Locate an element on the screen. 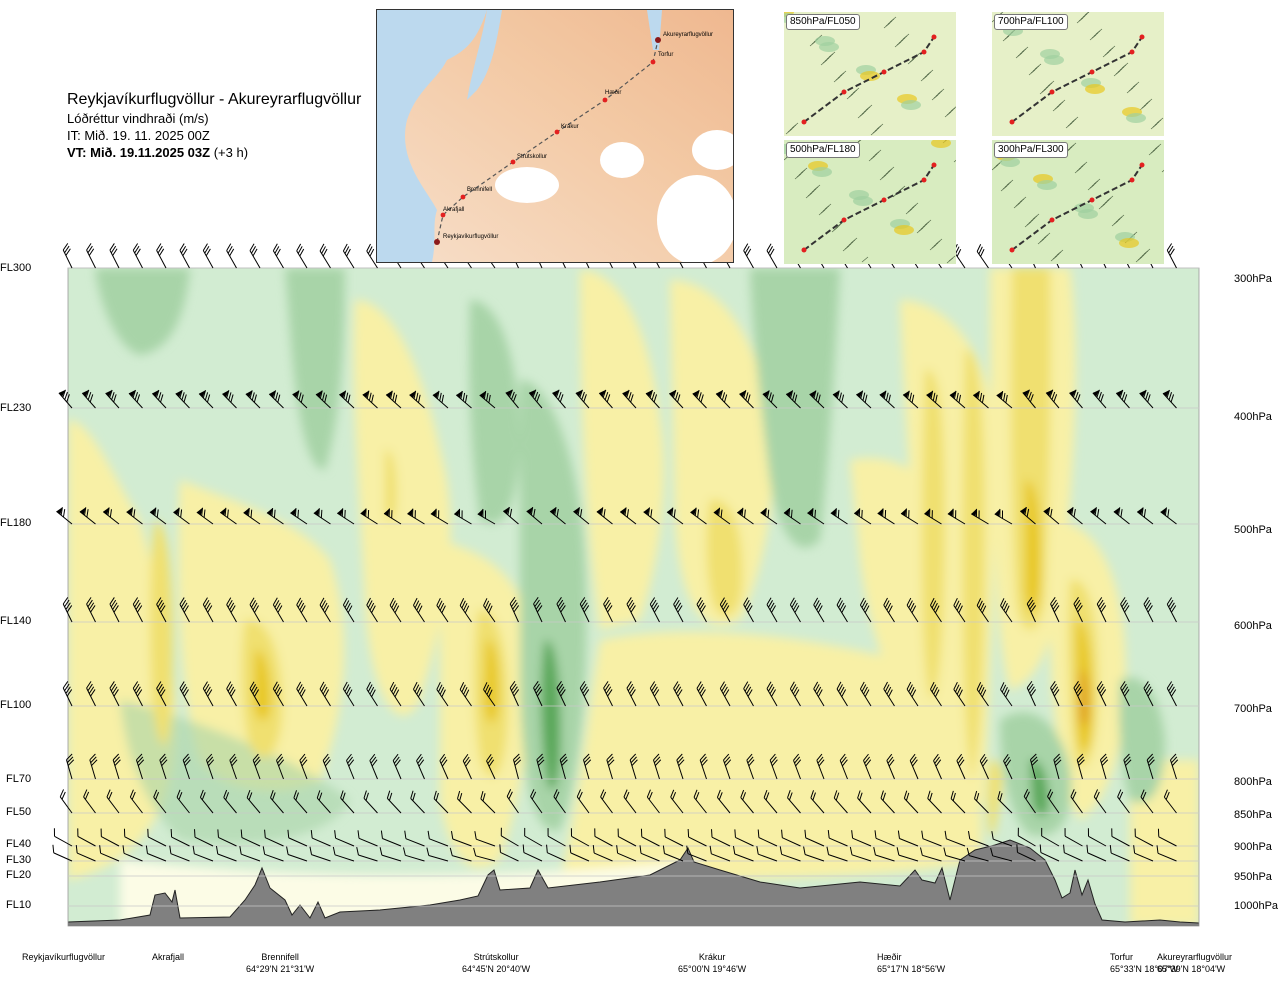  station-label: Akureyrarflugvöllur 65°39'N 18°04'W is located at coordinates (1194, 963).